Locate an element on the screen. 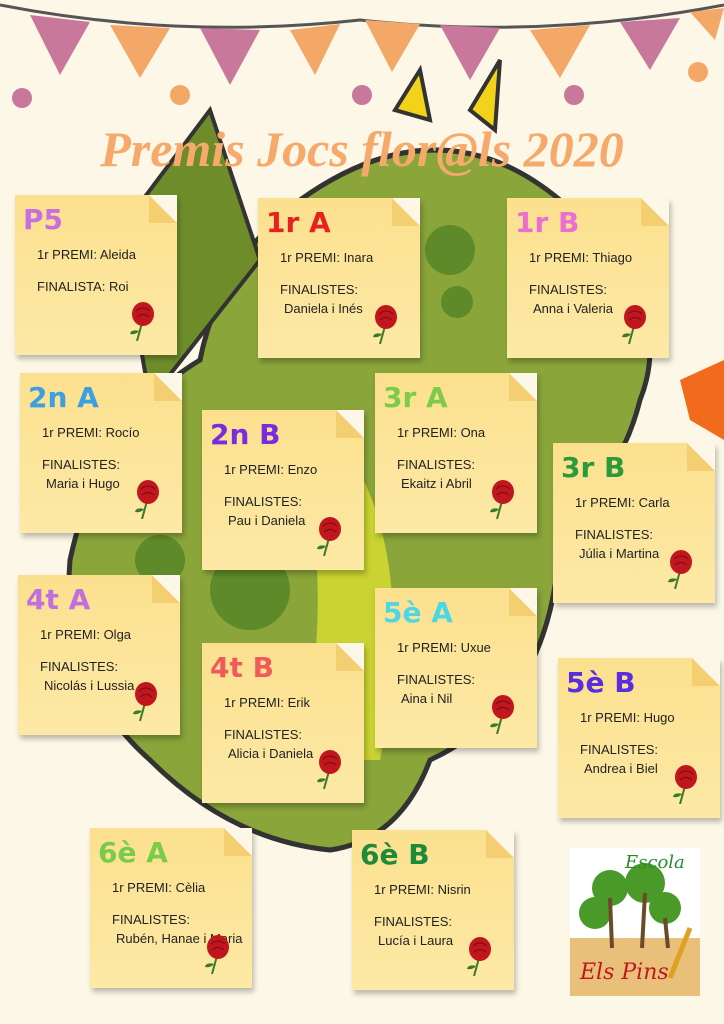  class-name: 3r B is located at coordinates (593, 467).